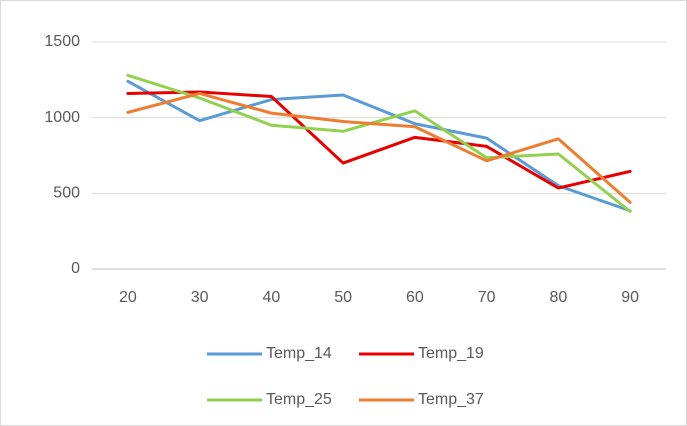 Image resolution: width=687 pixels, height=426 pixels. Describe the element at coordinates (62, 41) in the screenshot. I see `y-tick-label: 1500` at that location.